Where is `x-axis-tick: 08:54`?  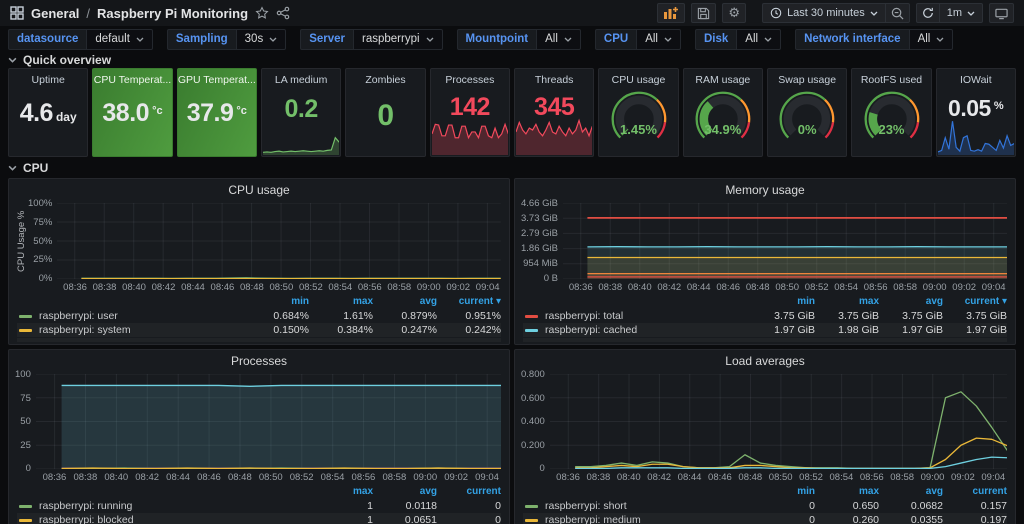 x-axis-tick: 08:54 is located at coordinates (846, 287).